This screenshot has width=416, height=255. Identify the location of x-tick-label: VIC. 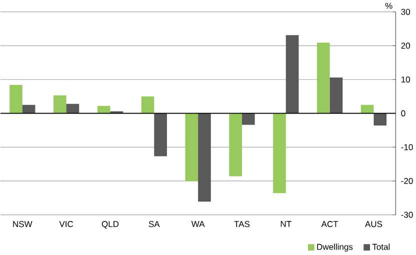
(66, 223).